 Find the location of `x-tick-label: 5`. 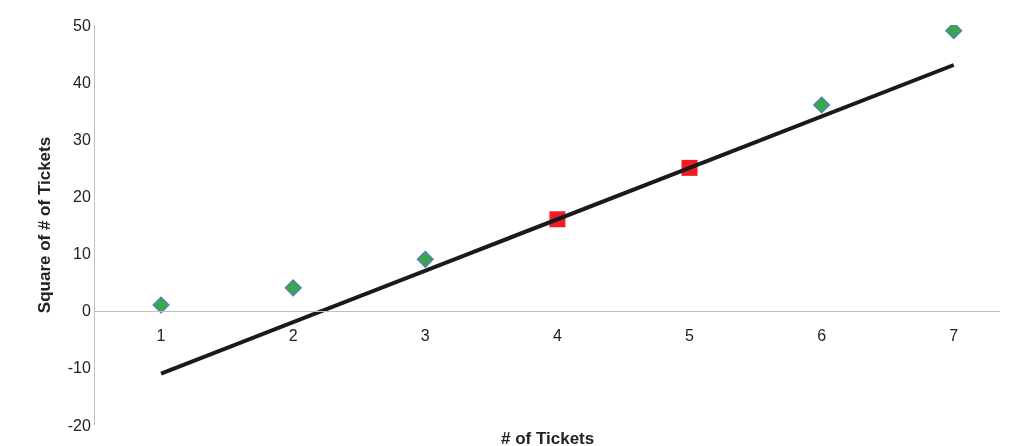

x-tick-label: 5 is located at coordinates (690, 335).